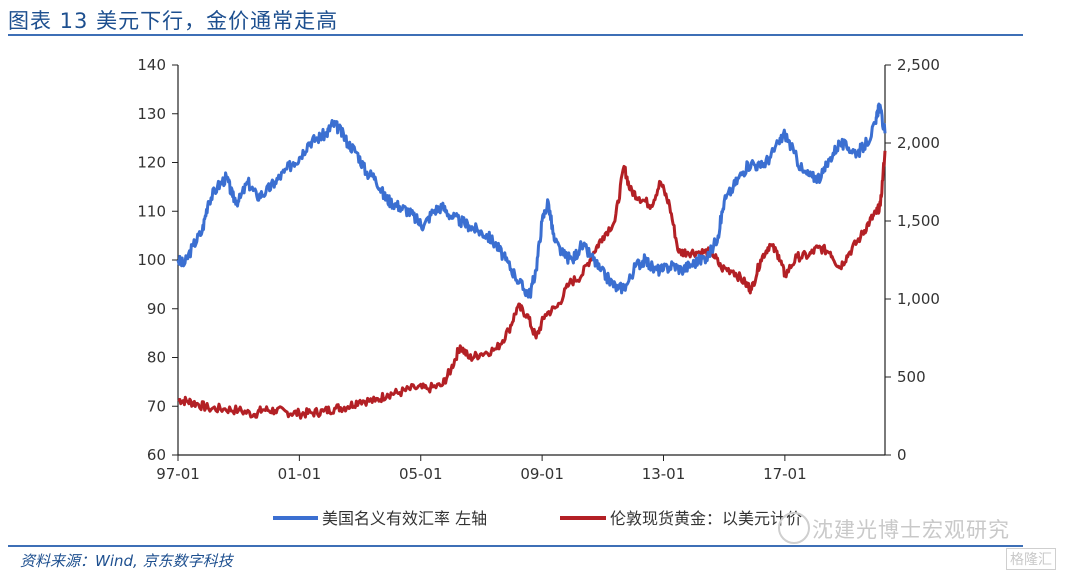 This screenshot has height=576, width=1080. Describe the element at coordinates (1031, 559) in the screenshot. I see `publisher-logo: 格隆汇` at that location.